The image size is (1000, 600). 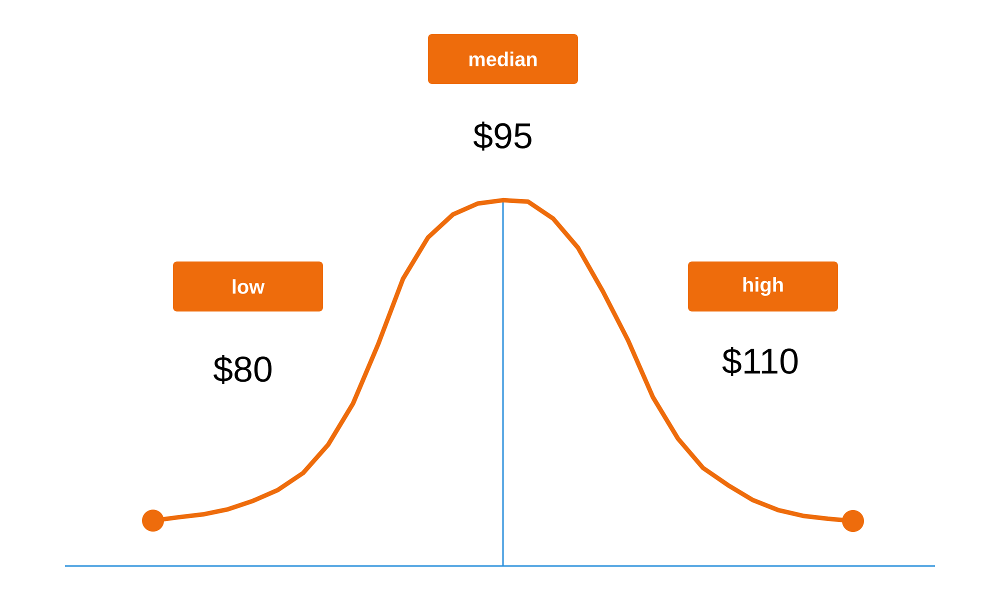 What do you see at coordinates (763, 286) in the screenshot?
I see `annotation: high` at bounding box center [763, 286].